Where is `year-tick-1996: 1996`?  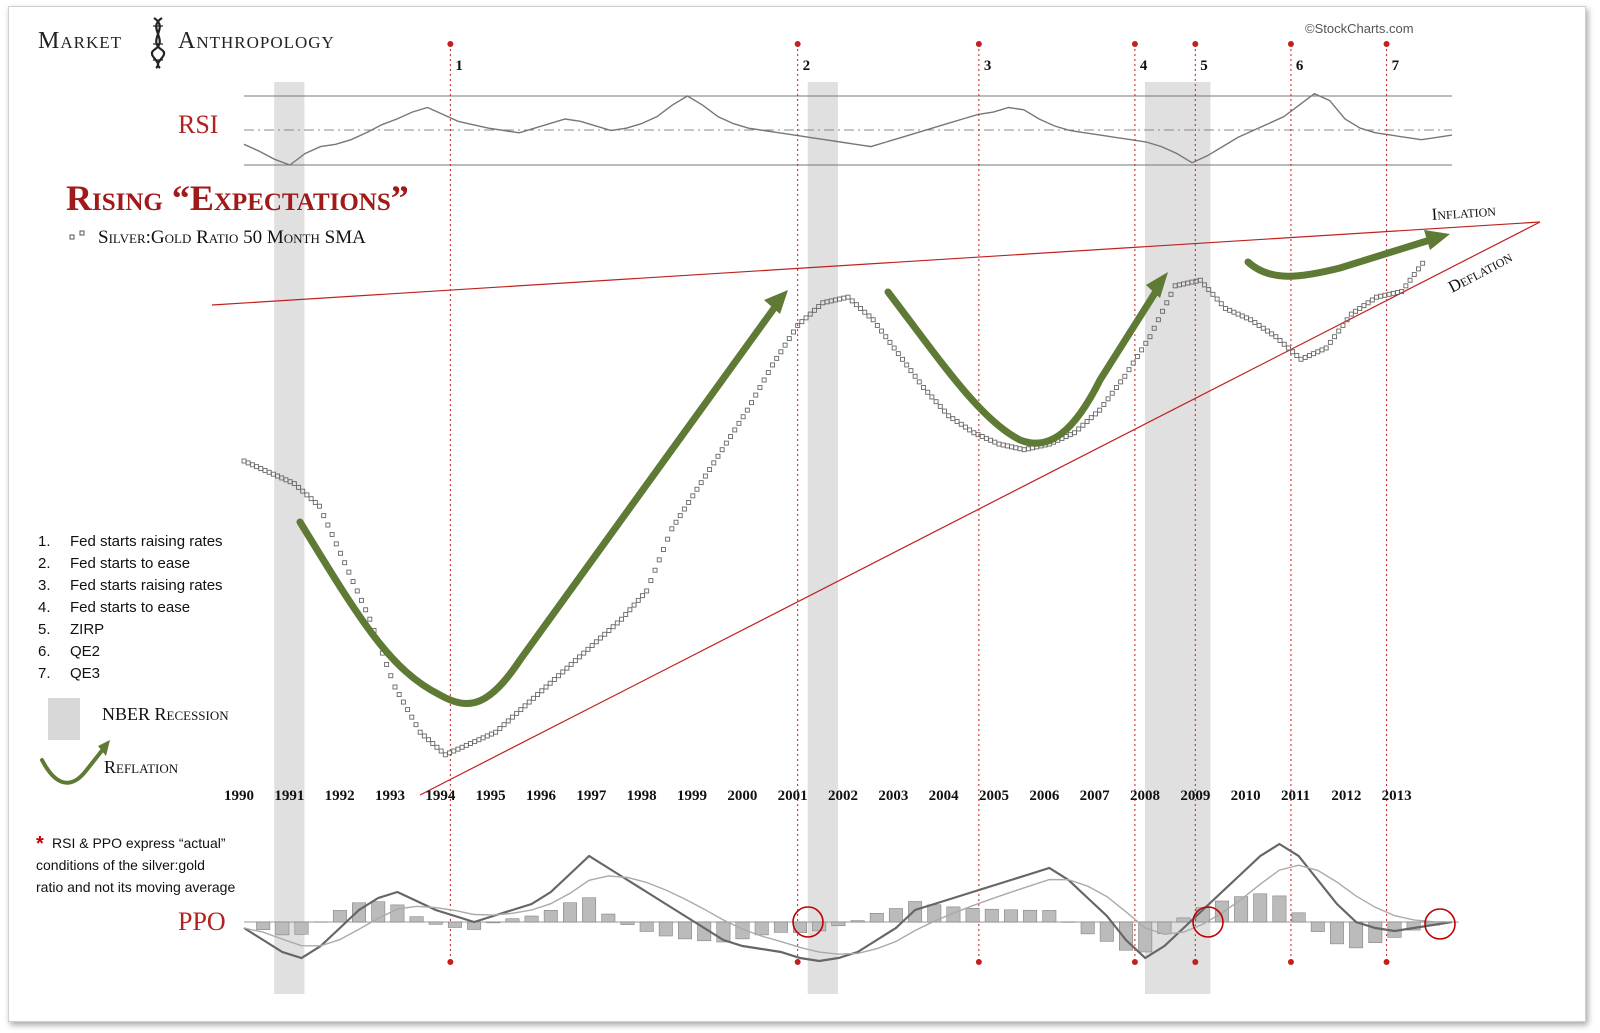
year-tick-1996: 1996 is located at coordinates (541, 796).